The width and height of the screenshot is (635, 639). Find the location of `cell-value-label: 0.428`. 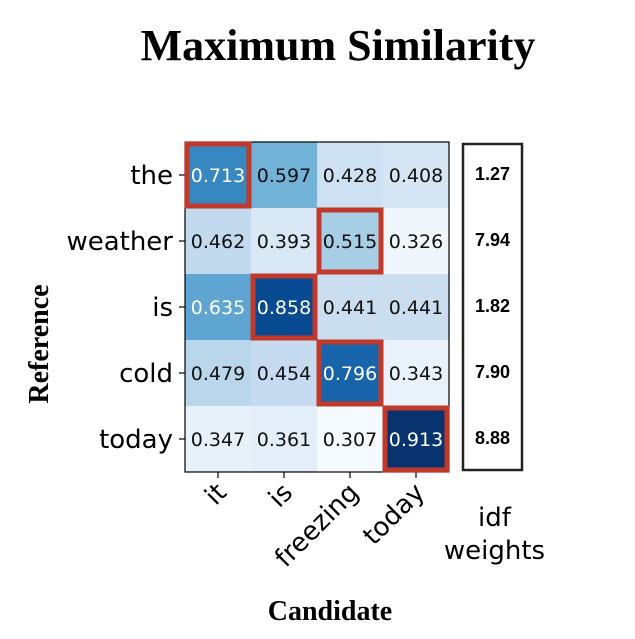

cell-value-label: 0.428 is located at coordinates (350, 176).